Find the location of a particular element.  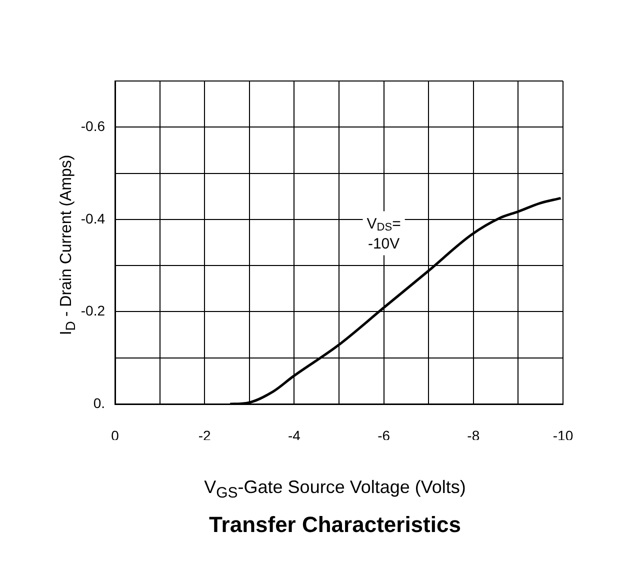

x-axis-title: V$_{GS}$-Gate Source Voltage (Volts) is located at coordinates (335, 489).